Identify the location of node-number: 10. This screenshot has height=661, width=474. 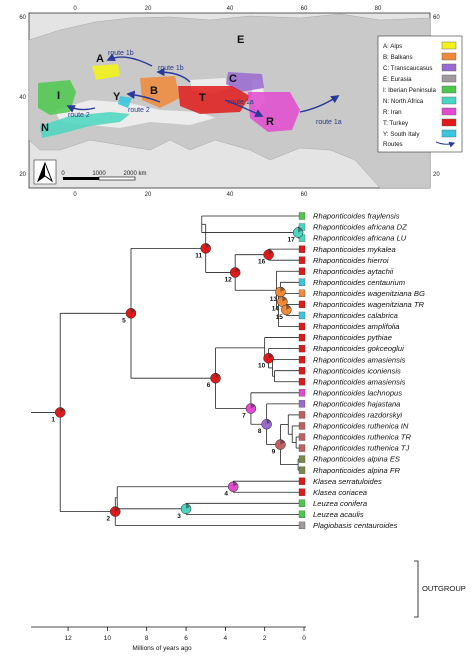
(262, 365).